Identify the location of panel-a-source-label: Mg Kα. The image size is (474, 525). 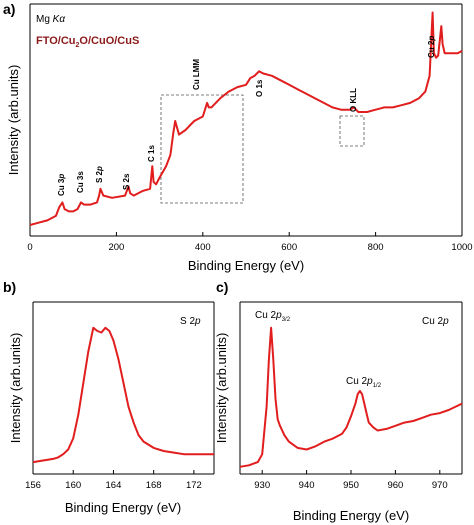
(50, 19).